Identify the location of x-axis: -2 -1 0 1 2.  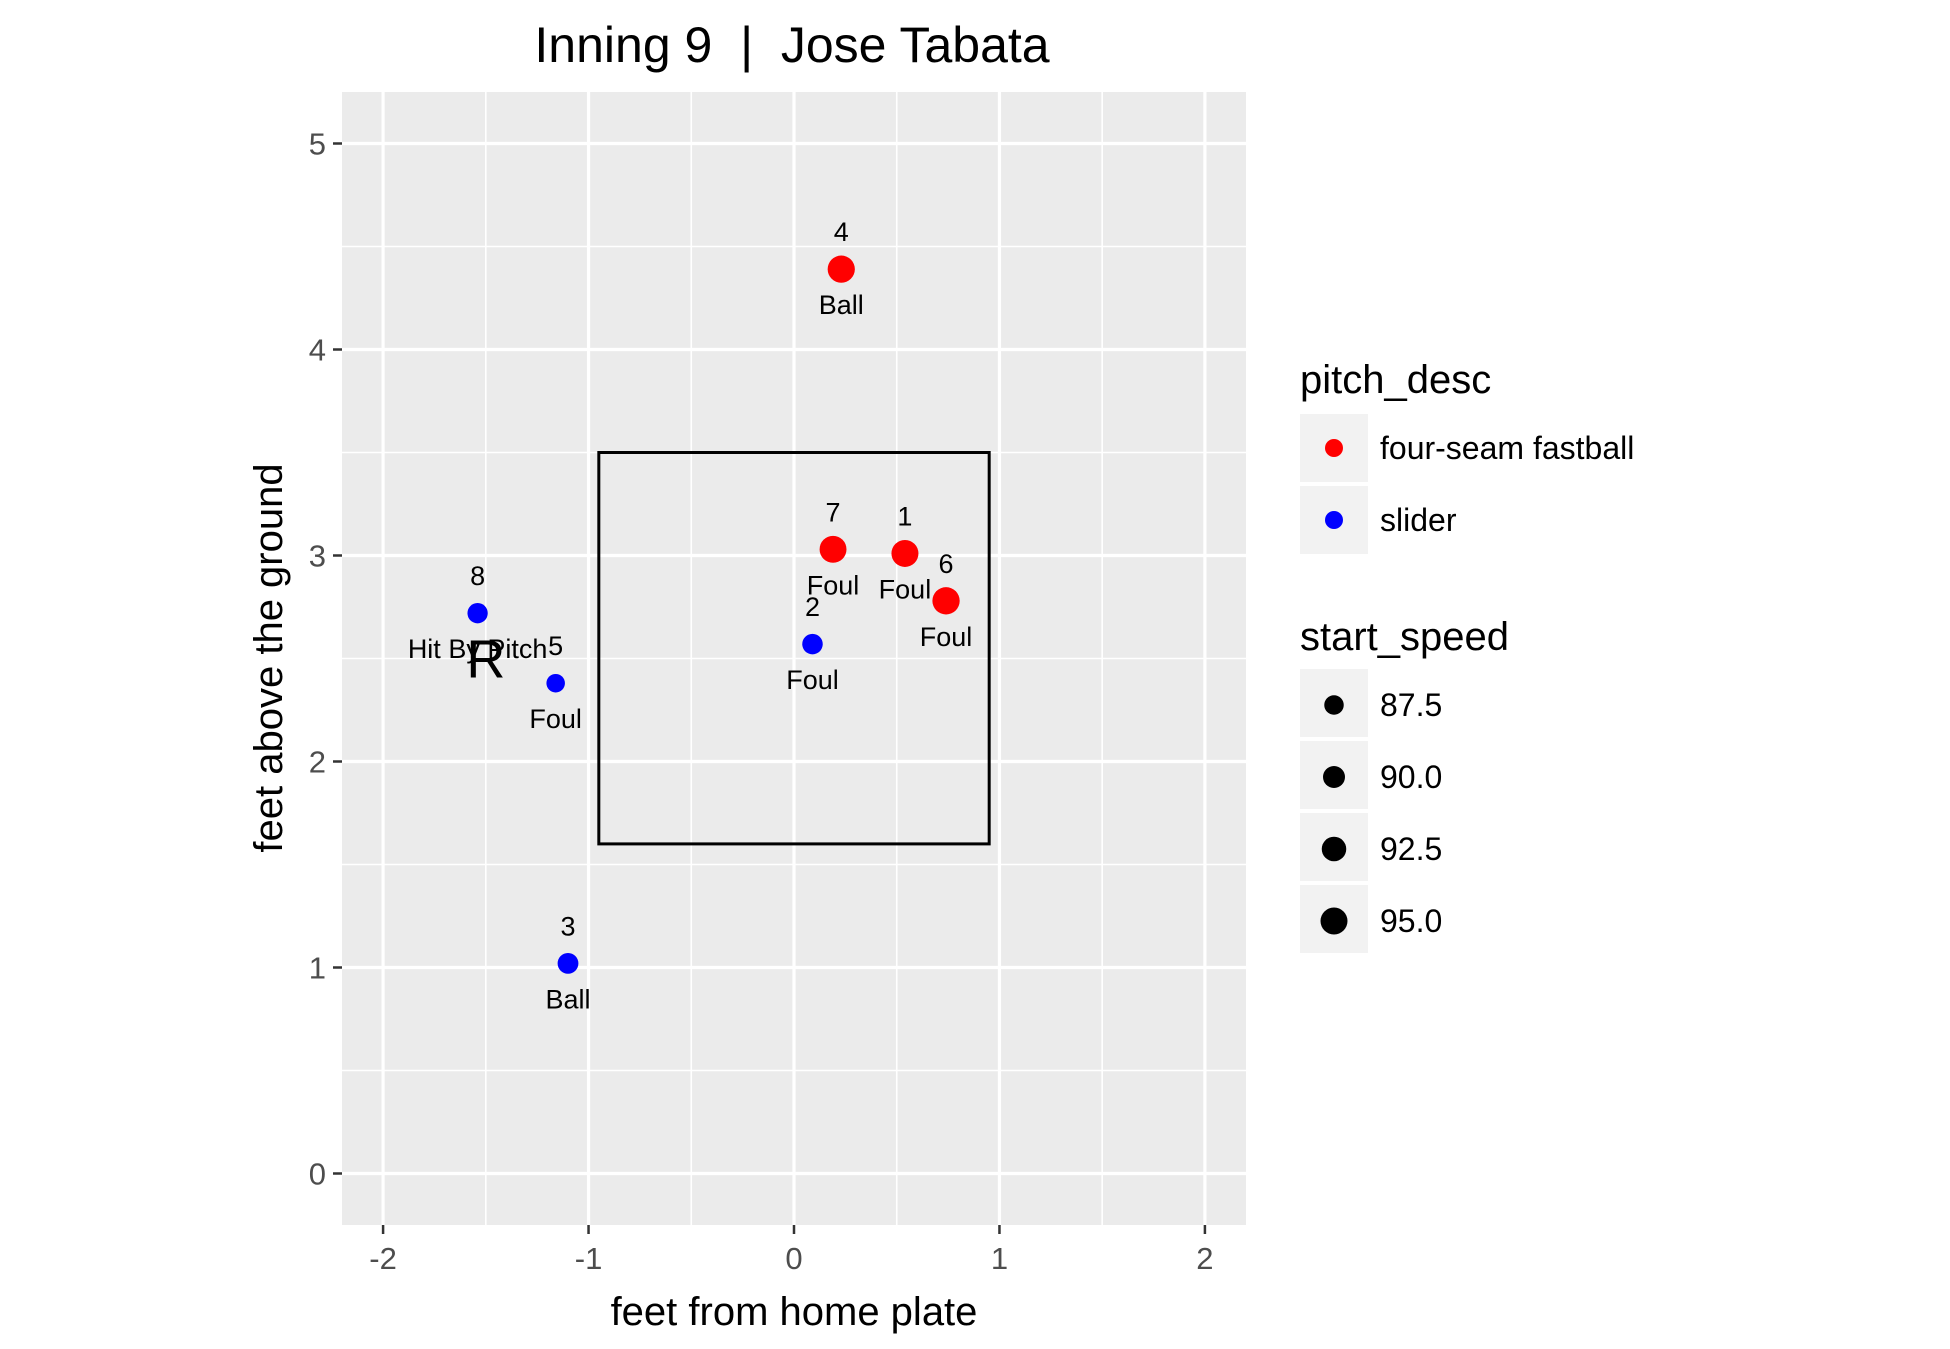
(791, 1250).